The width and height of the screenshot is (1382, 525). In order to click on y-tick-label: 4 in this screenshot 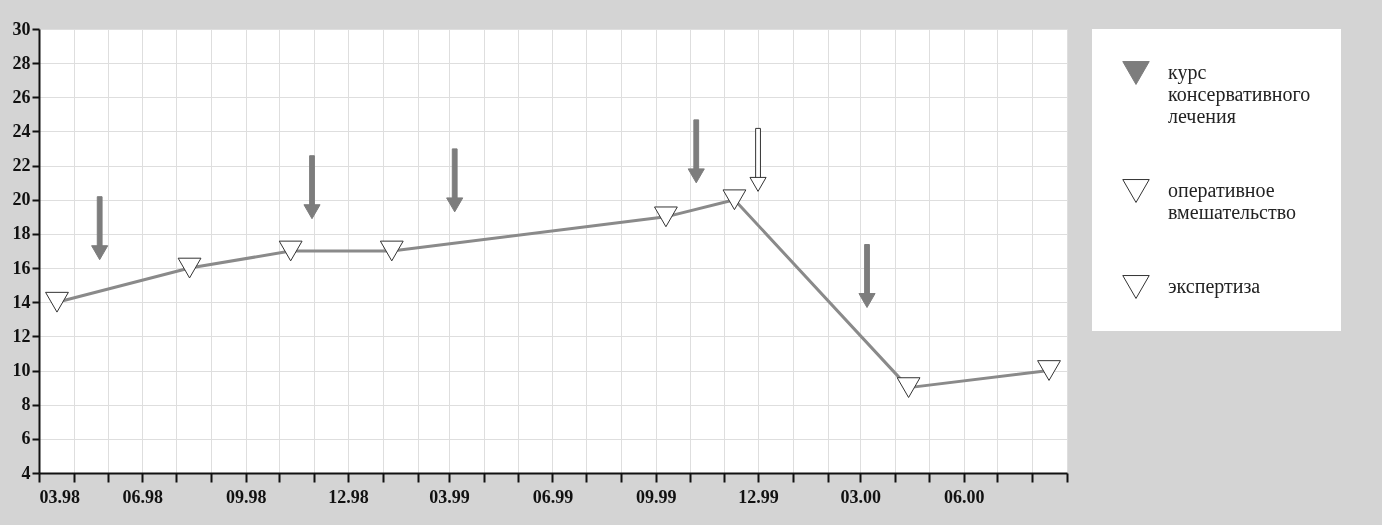, I will do `click(26, 472)`.